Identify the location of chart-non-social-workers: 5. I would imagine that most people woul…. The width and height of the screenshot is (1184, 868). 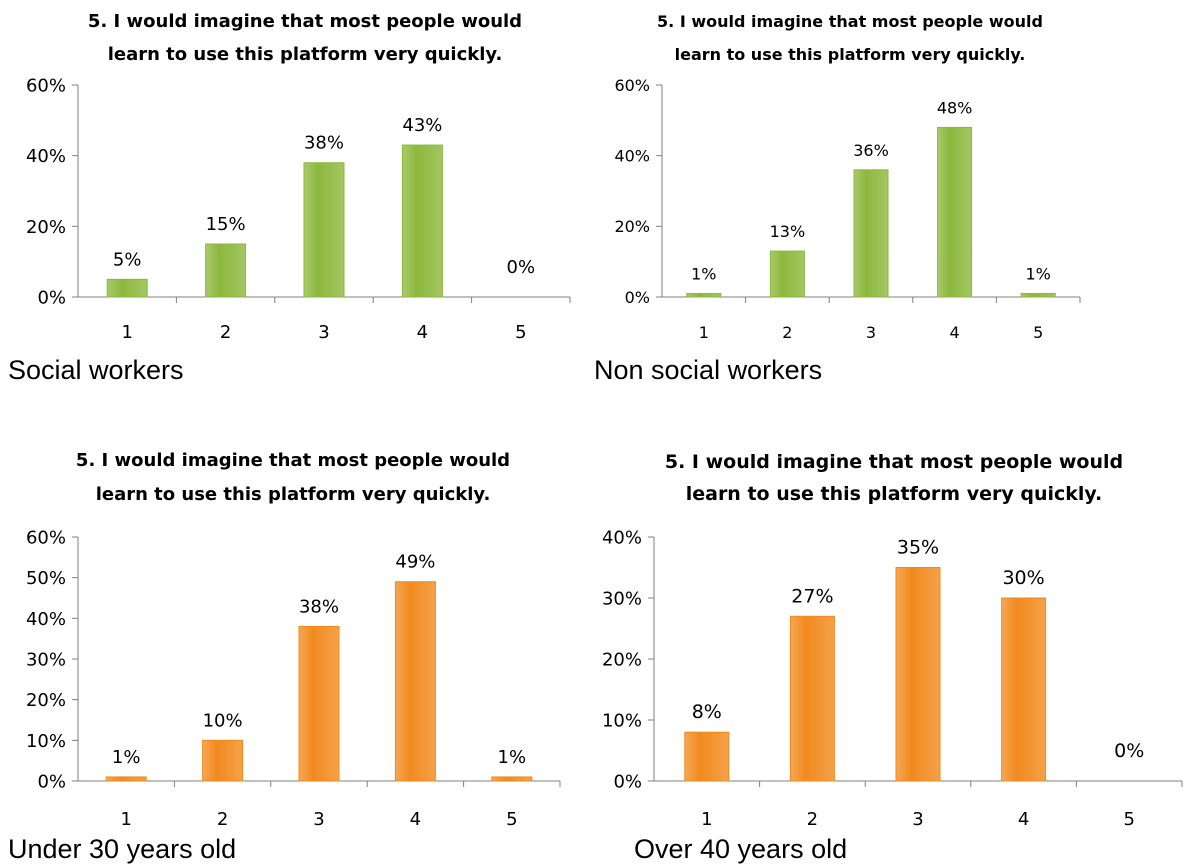
(847, 177).